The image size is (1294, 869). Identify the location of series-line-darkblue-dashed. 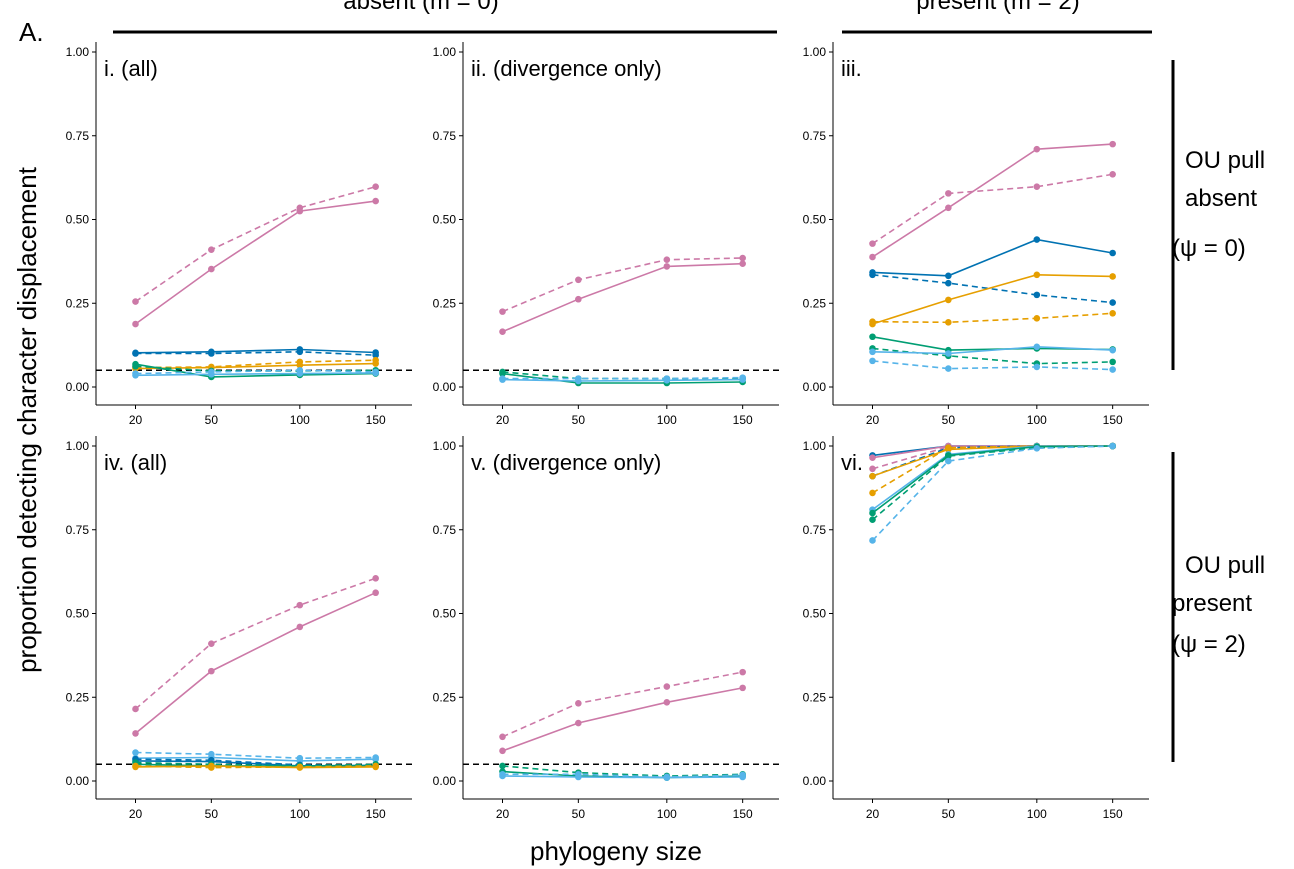
(255, 353).